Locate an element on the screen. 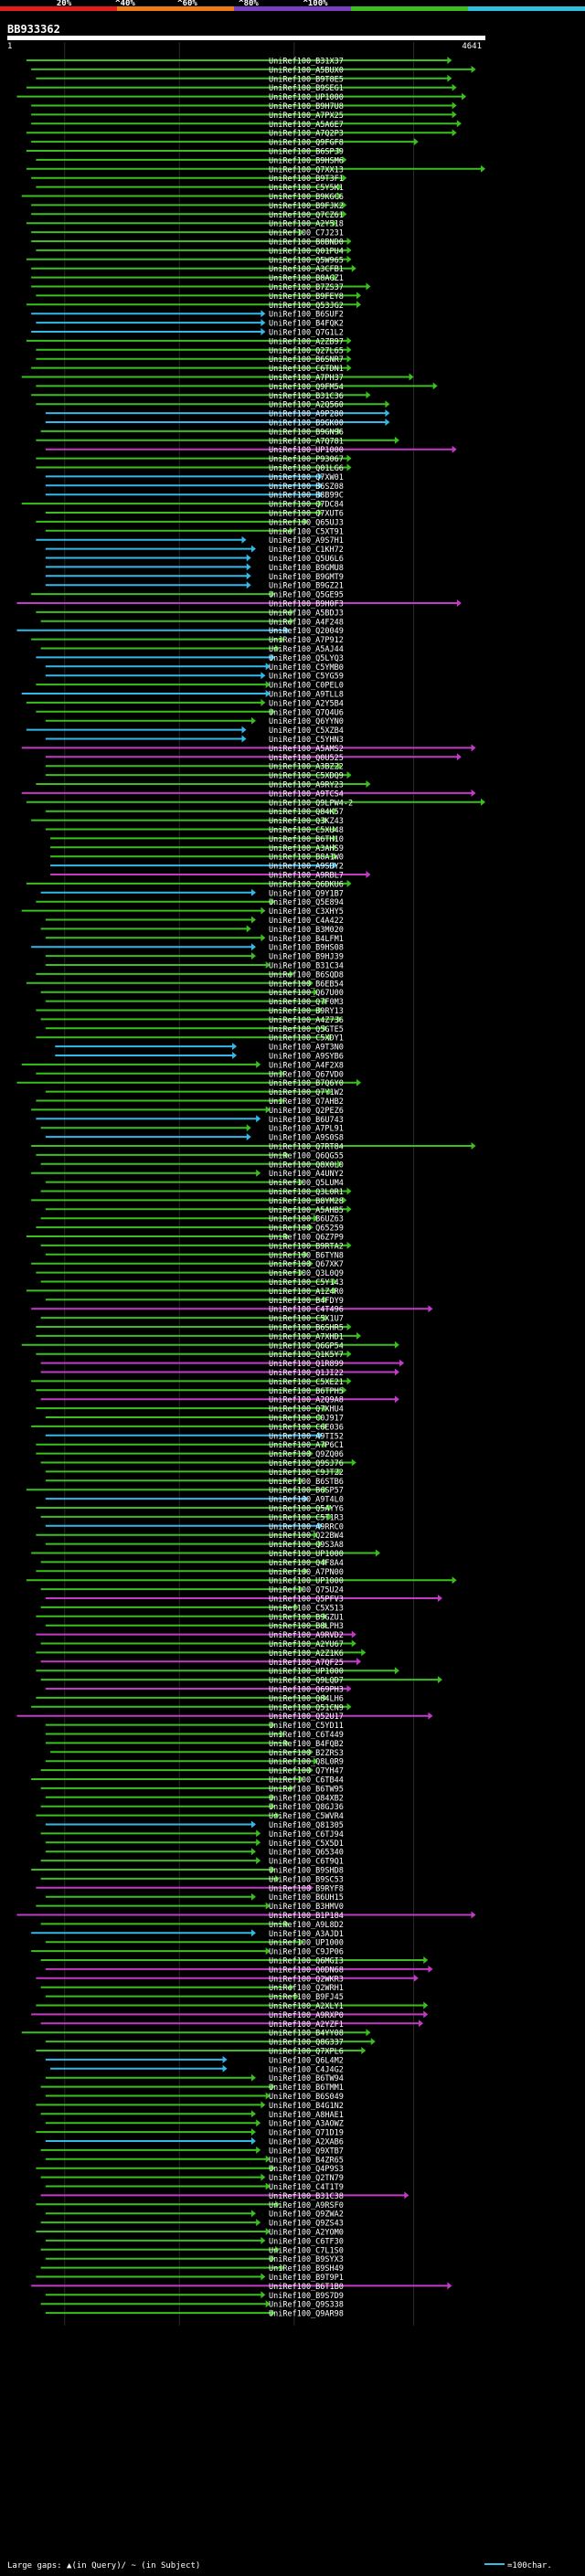 This screenshot has width=585, height=2576. hit-label: UniRef100_B4ZR65 is located at coordinates (307, 2160).